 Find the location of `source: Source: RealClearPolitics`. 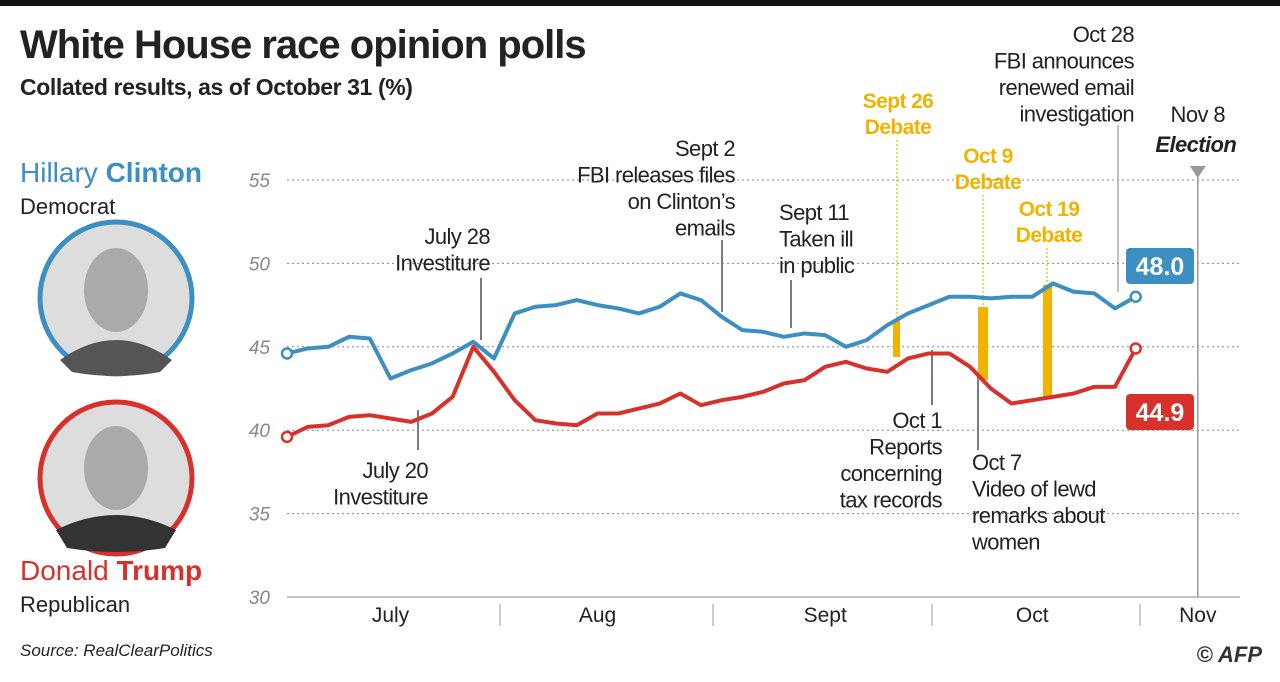

source: Source: RealClearPolitics is located at coordinates (116, 650).